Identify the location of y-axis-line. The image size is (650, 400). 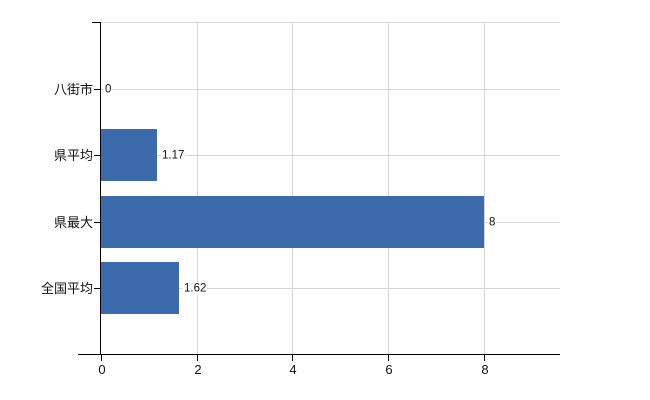
(100, 188).